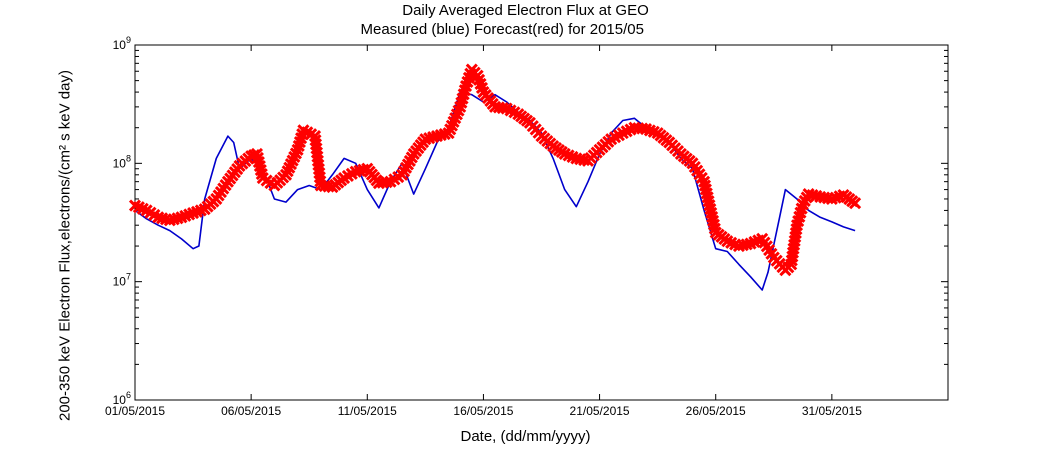 Image resolution: width=1051 pixels, height=450 pixels. Describe the element at coordinates (251, 411) in the screenshot. I see `x-tick-label: 06/05/2015` at that location.